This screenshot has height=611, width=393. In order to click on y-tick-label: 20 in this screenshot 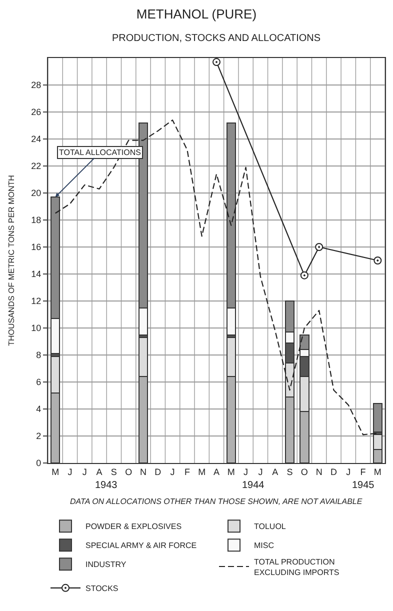, I will do `click(36, 193)`.